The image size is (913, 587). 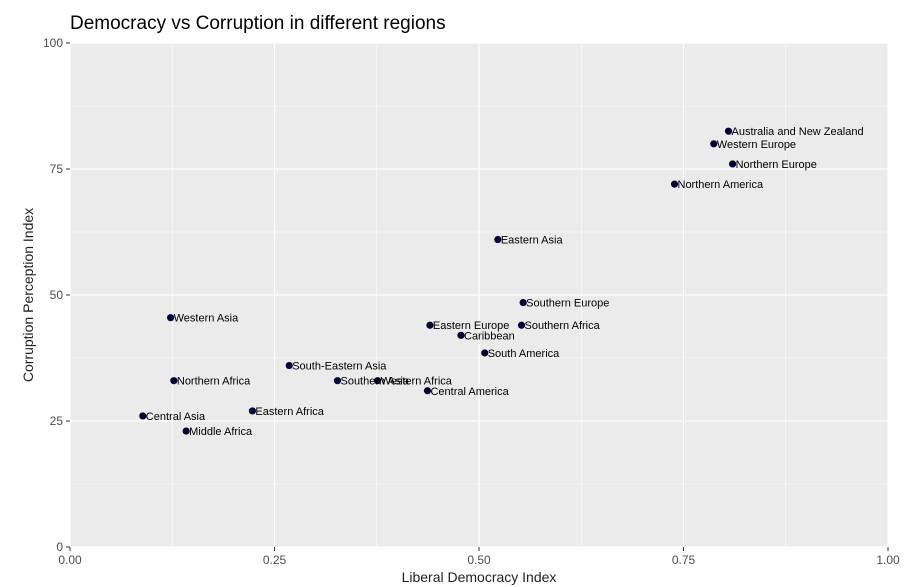 I want to click on point-label: Southern Asia, so click(x=374, y=382).